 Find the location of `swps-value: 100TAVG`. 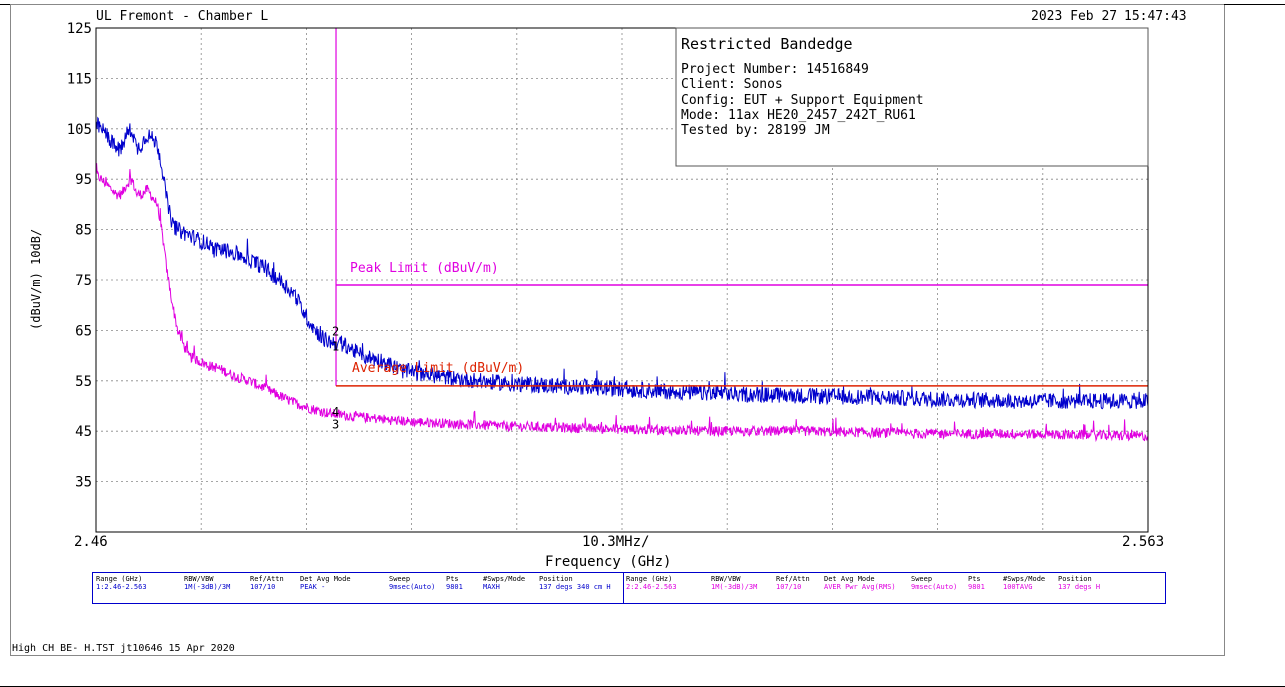

swps-value: 100TAVG is located at coordinates (1018, 587).